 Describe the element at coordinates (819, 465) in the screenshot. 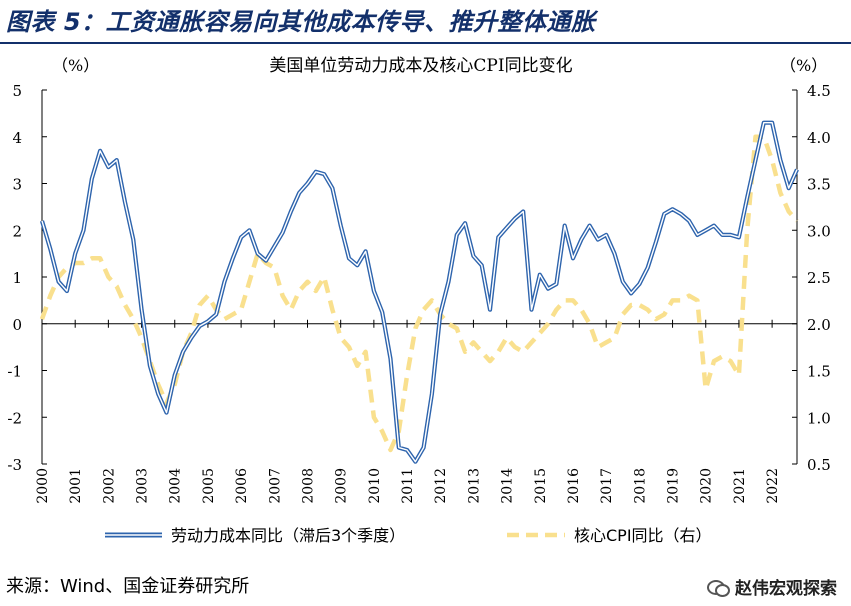

I see `right-tick-label: 0.5` at that location.